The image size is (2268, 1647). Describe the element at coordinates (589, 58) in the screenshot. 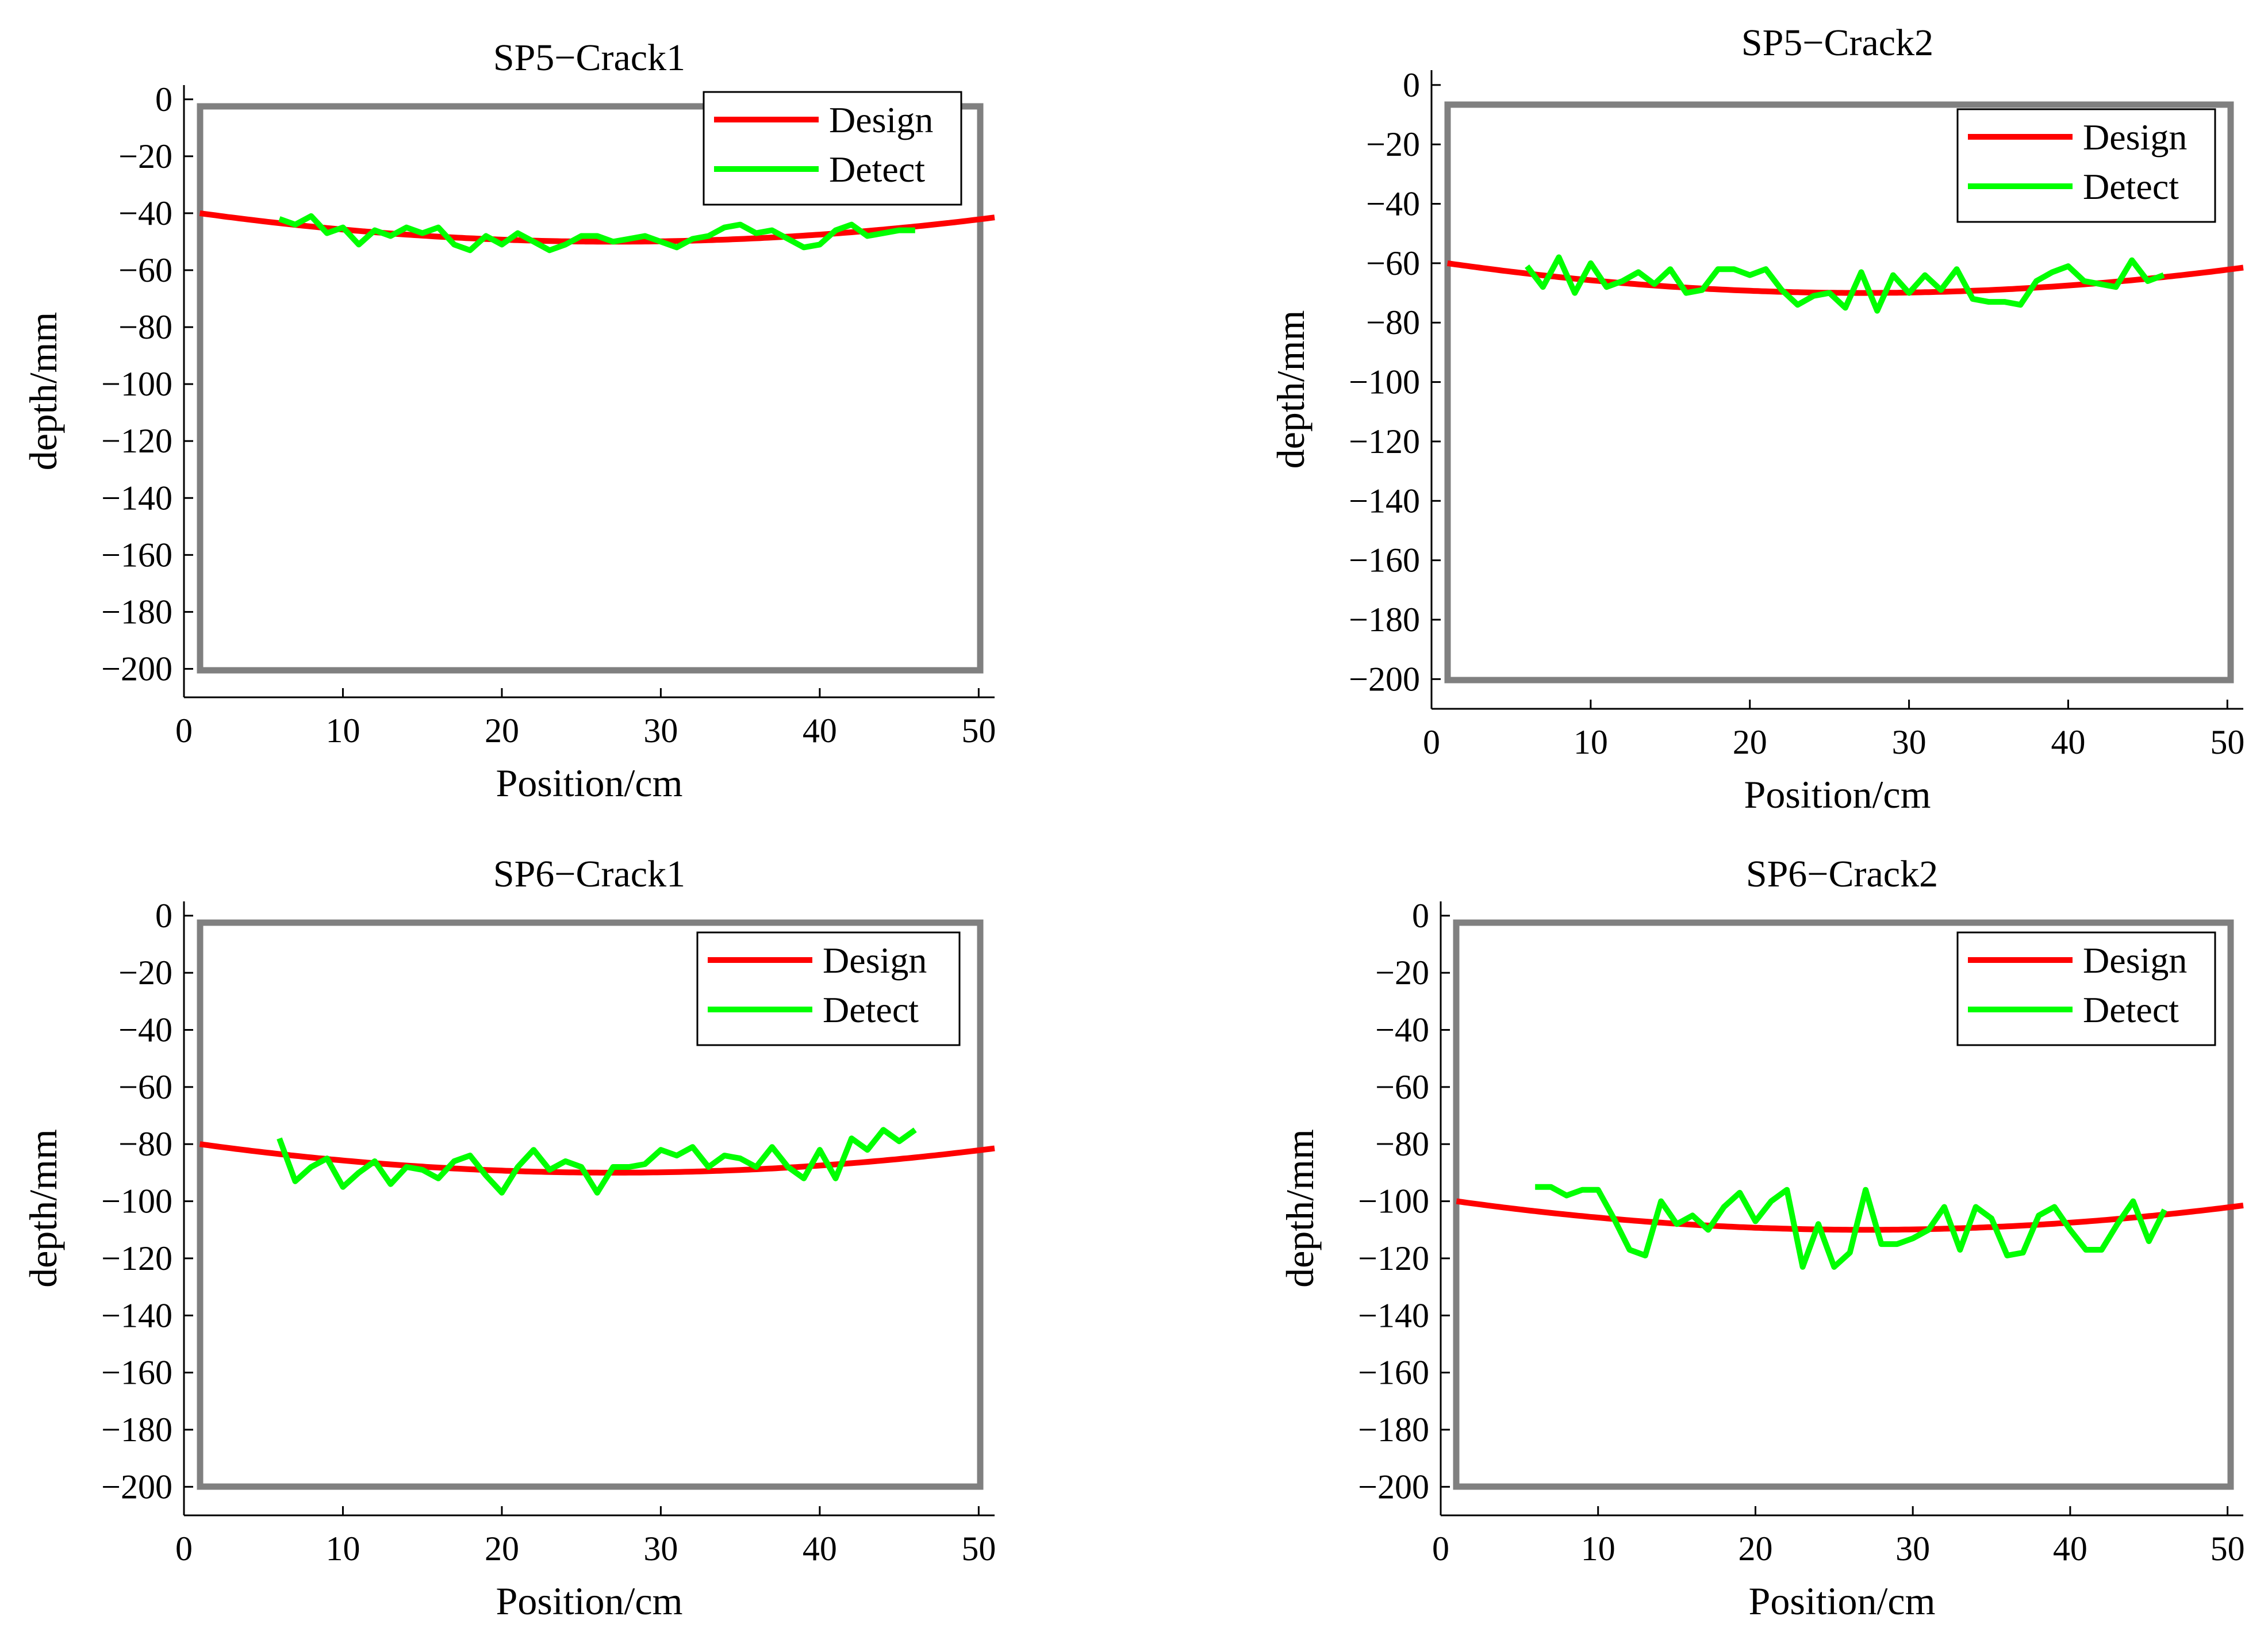

I see `chart-title: SP5−Crack1` at that location.